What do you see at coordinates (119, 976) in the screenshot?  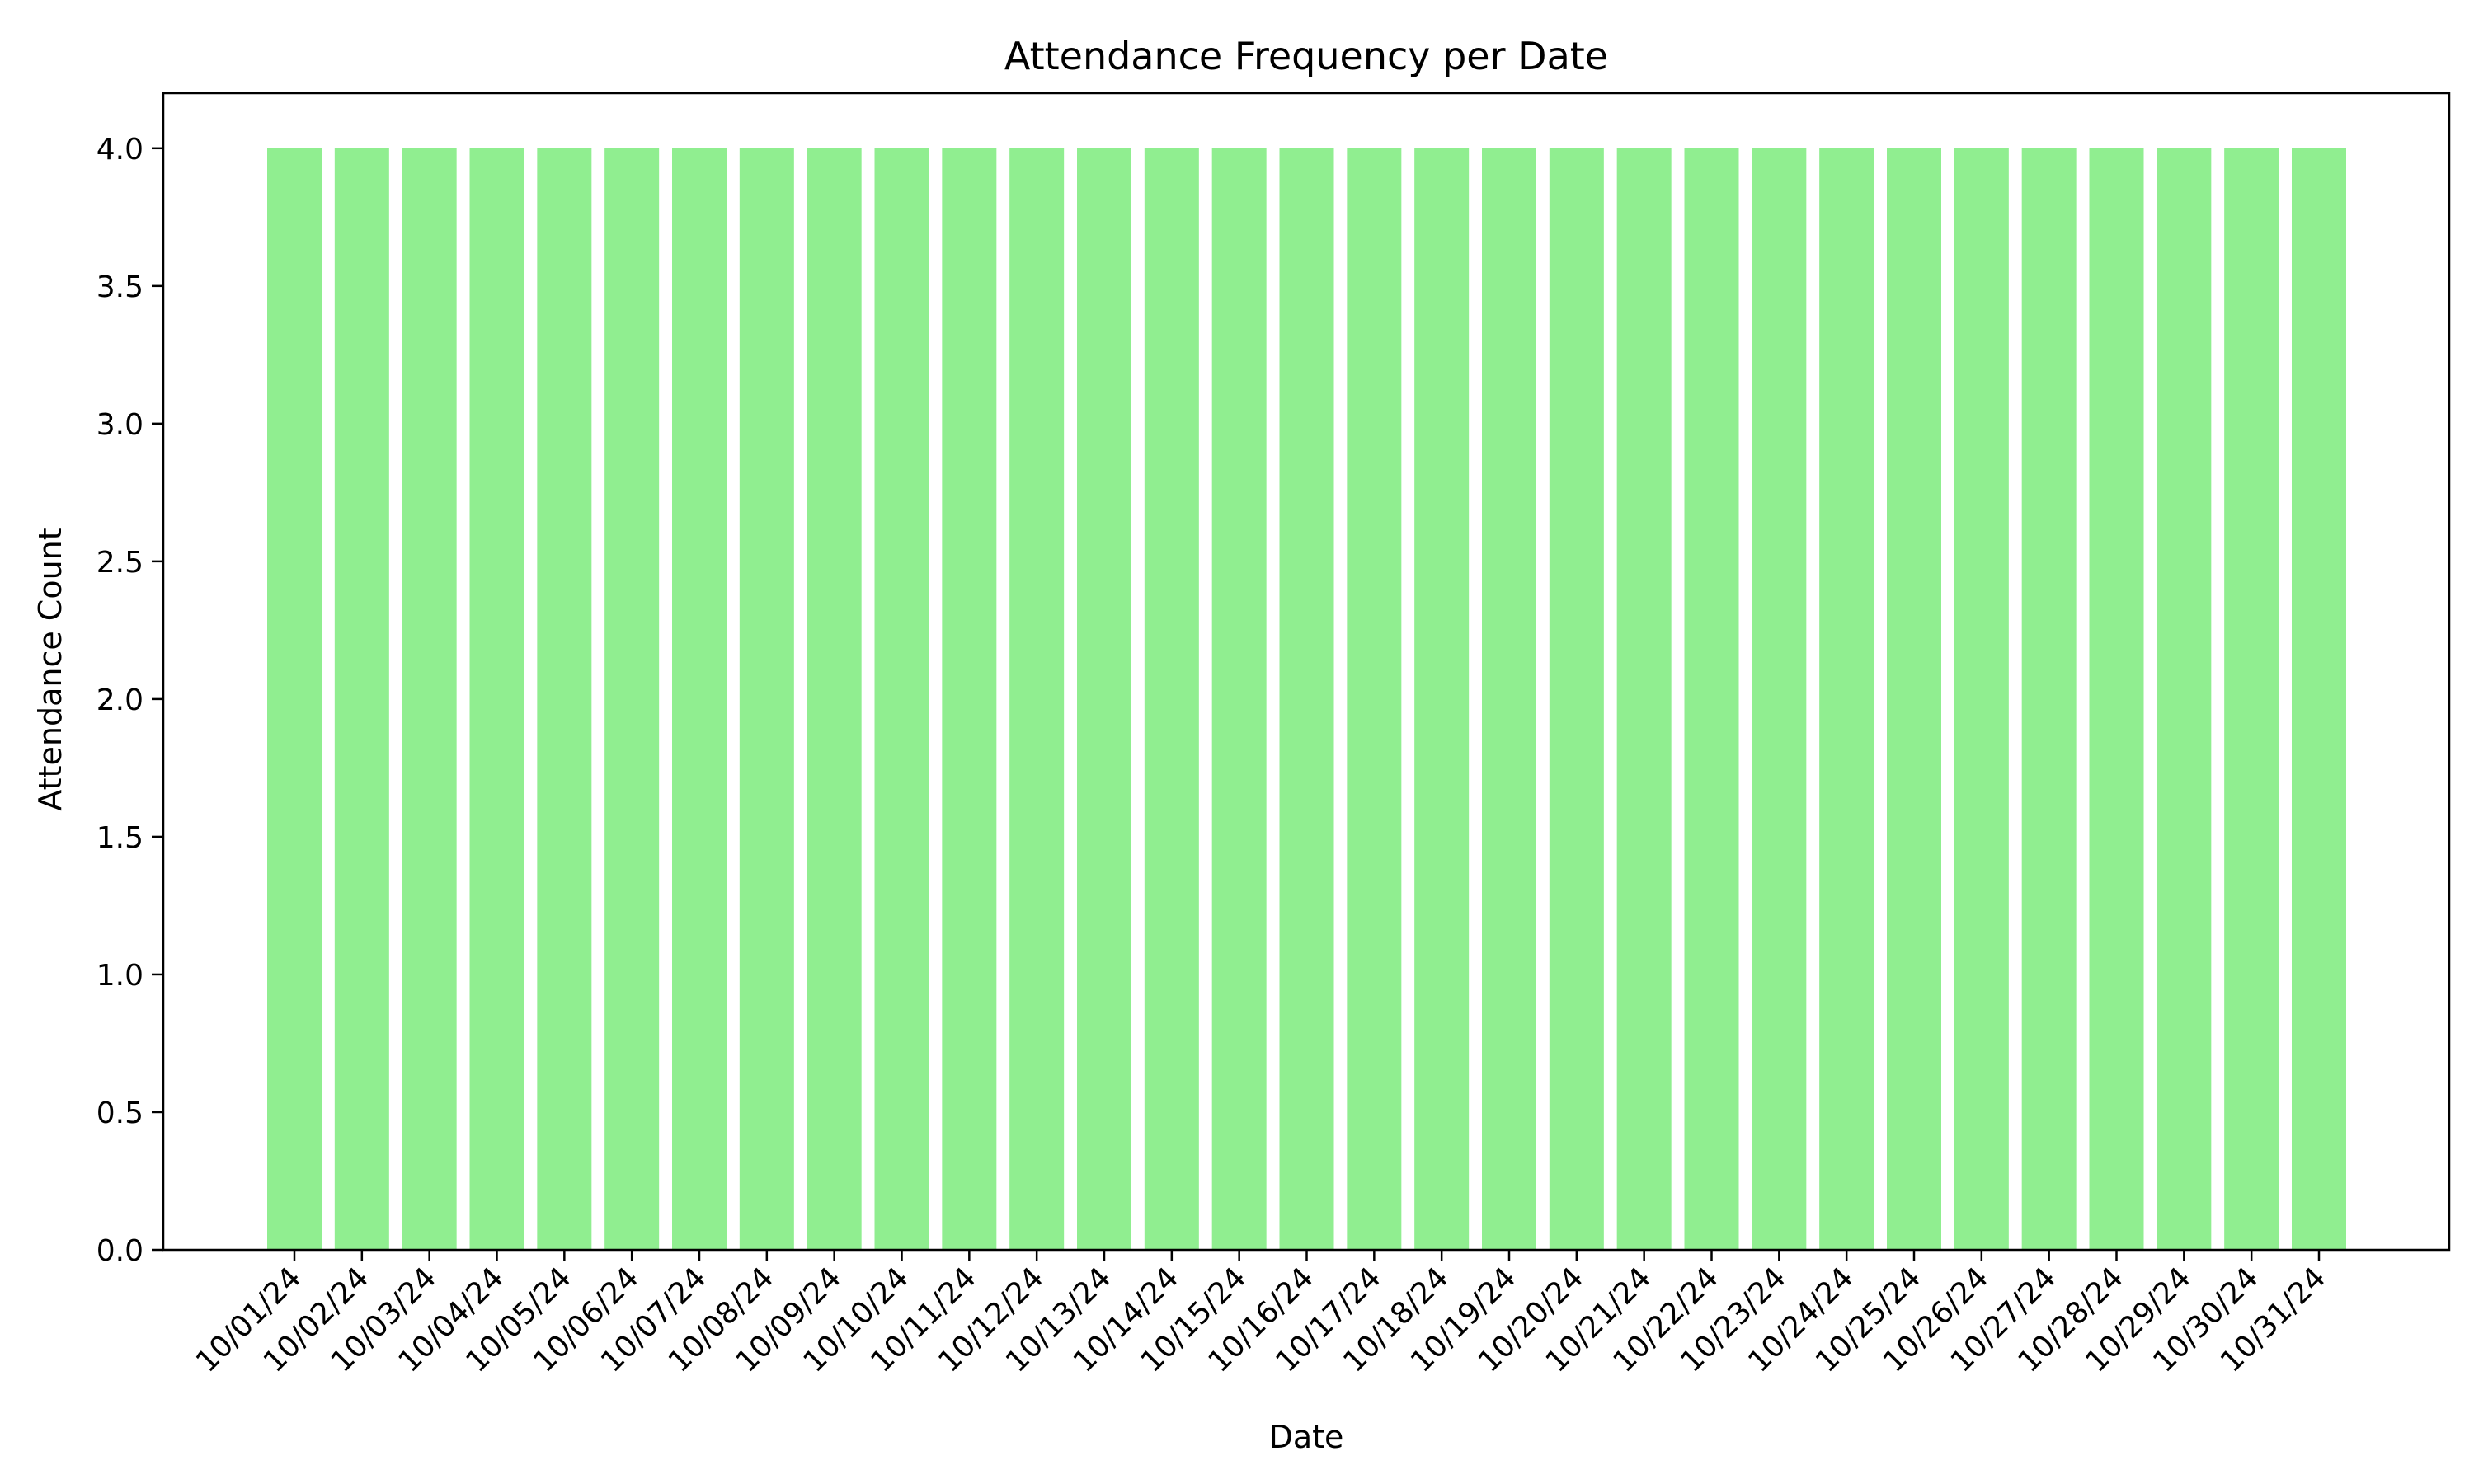 I see `y-tick-label: 1.0` at bounding box center [119, 976].